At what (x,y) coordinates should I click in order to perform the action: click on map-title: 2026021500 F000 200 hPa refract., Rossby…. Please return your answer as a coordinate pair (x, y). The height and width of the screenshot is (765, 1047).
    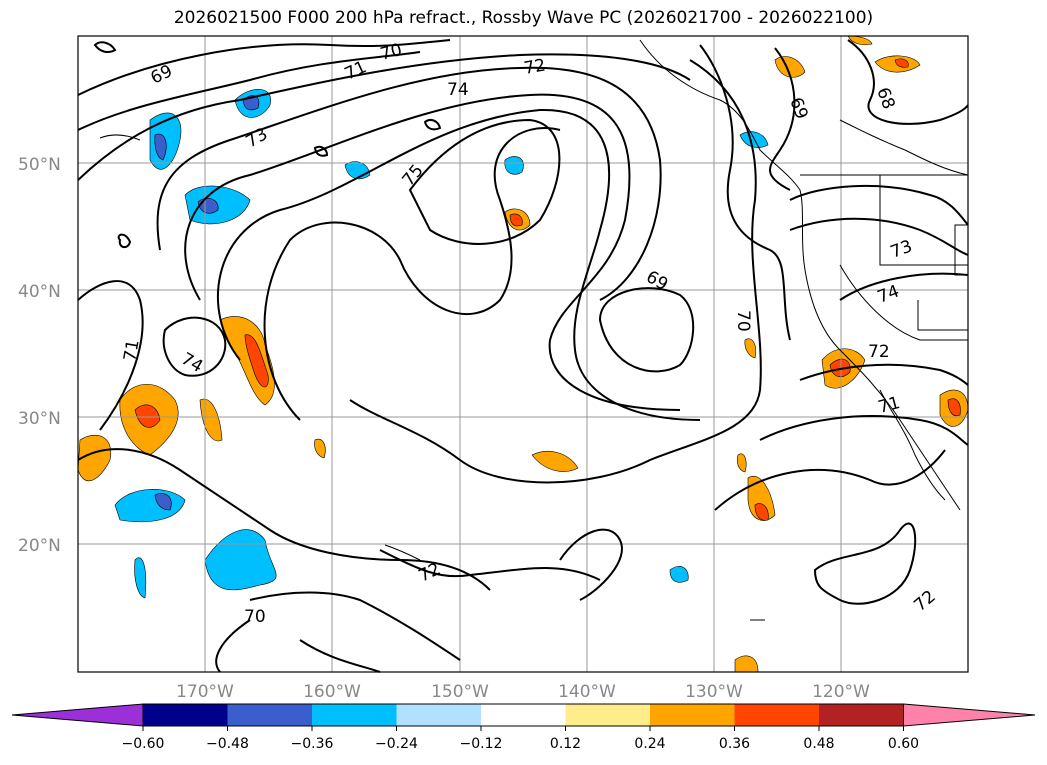
    Looking at the image, I should click on (523, 18).